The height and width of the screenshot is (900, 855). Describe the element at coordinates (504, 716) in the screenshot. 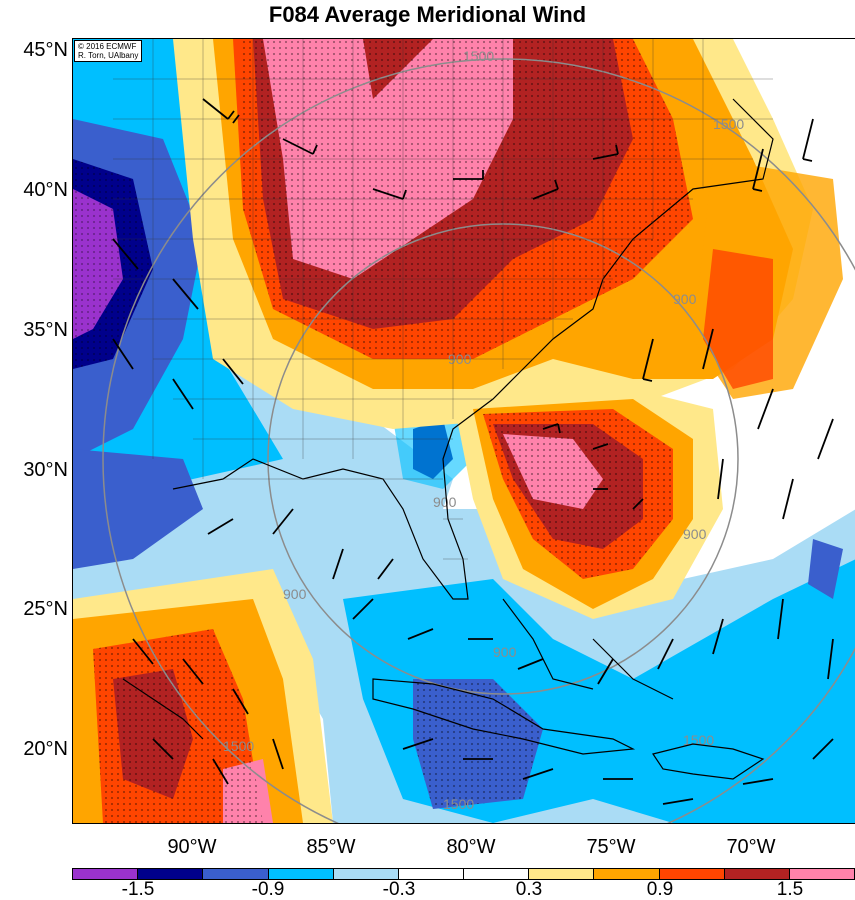

I see `cuba` at that location.